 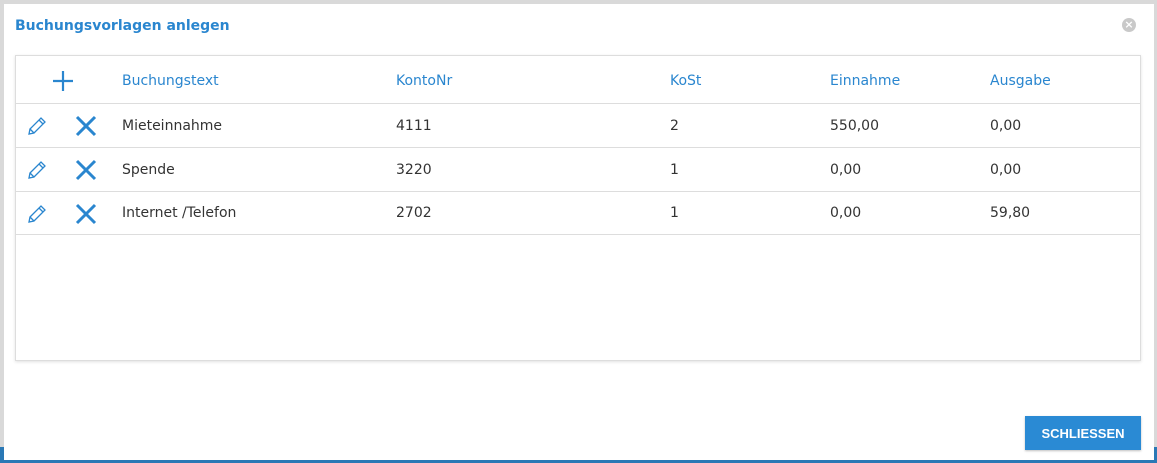 I want to click on add-icon, so click(x=63, y=81).